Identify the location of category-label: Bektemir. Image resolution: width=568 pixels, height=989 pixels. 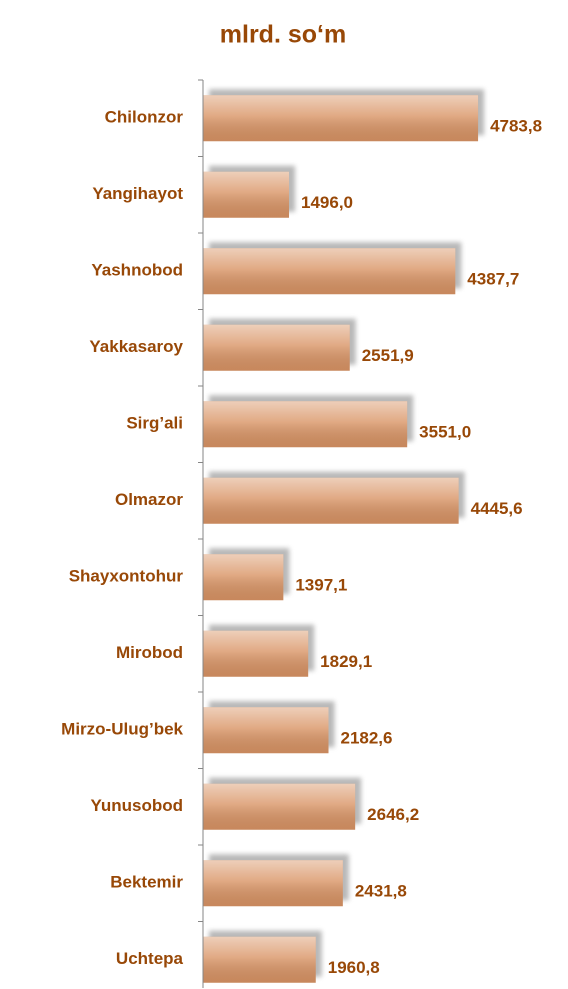
(146, 882).